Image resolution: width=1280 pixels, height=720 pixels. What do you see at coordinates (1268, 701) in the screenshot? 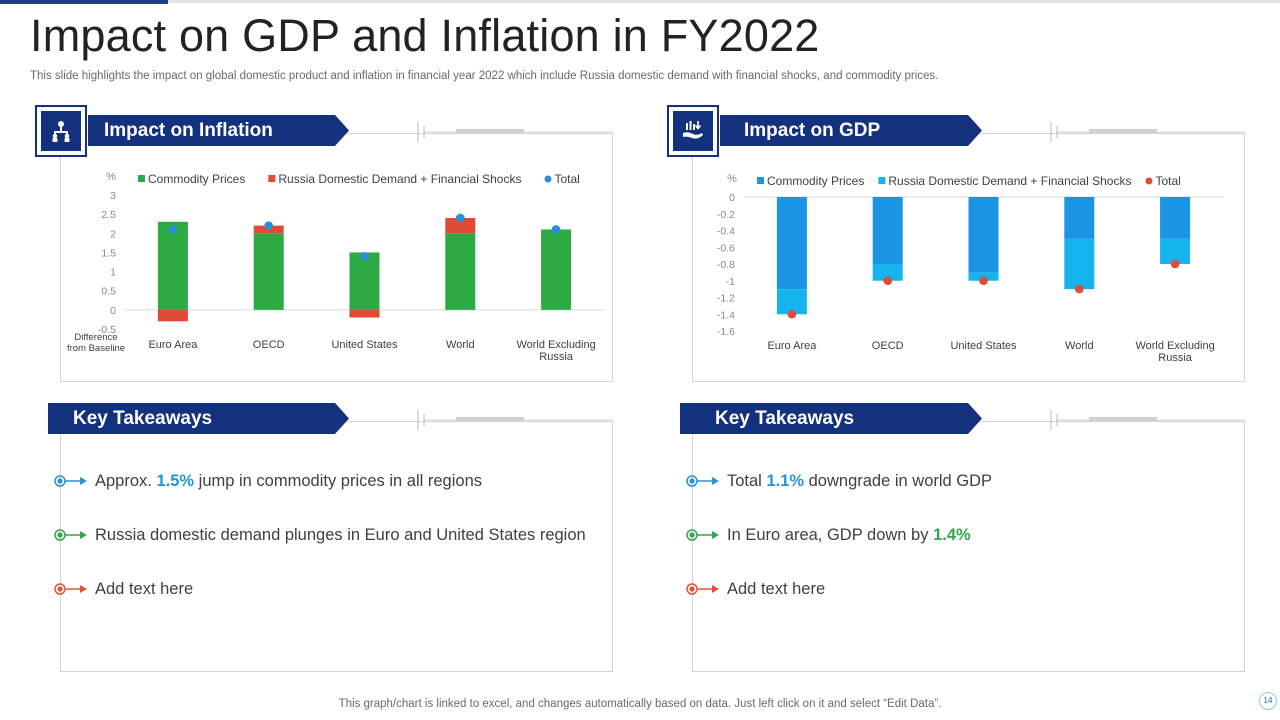
I see `page-number: 14` at bounding box center [1268, 701].